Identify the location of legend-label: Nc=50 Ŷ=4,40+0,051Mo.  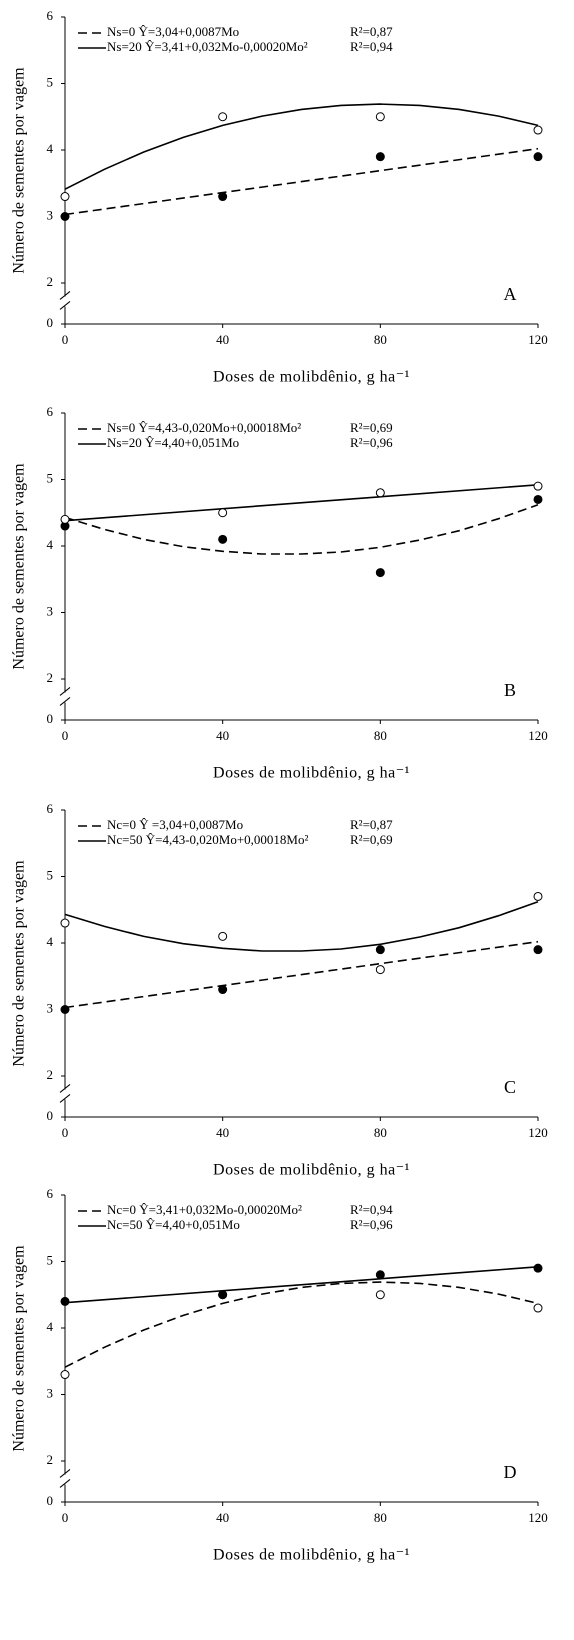
(173, 1224).